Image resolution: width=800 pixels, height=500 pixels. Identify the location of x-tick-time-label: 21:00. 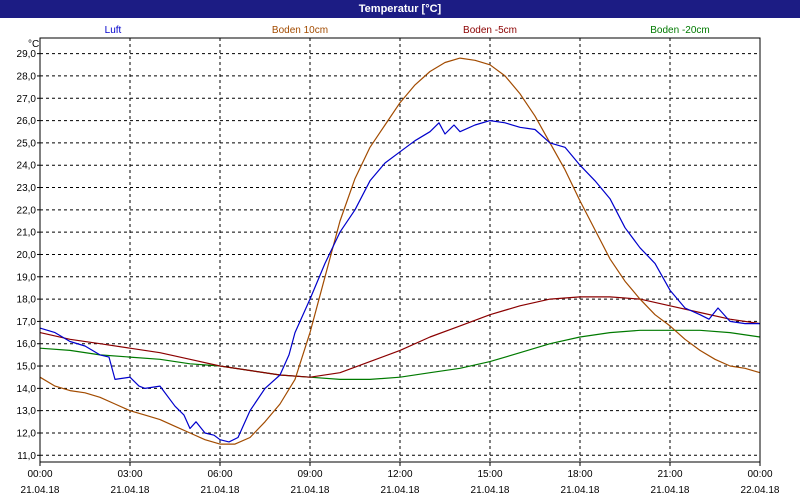
(669, 474).